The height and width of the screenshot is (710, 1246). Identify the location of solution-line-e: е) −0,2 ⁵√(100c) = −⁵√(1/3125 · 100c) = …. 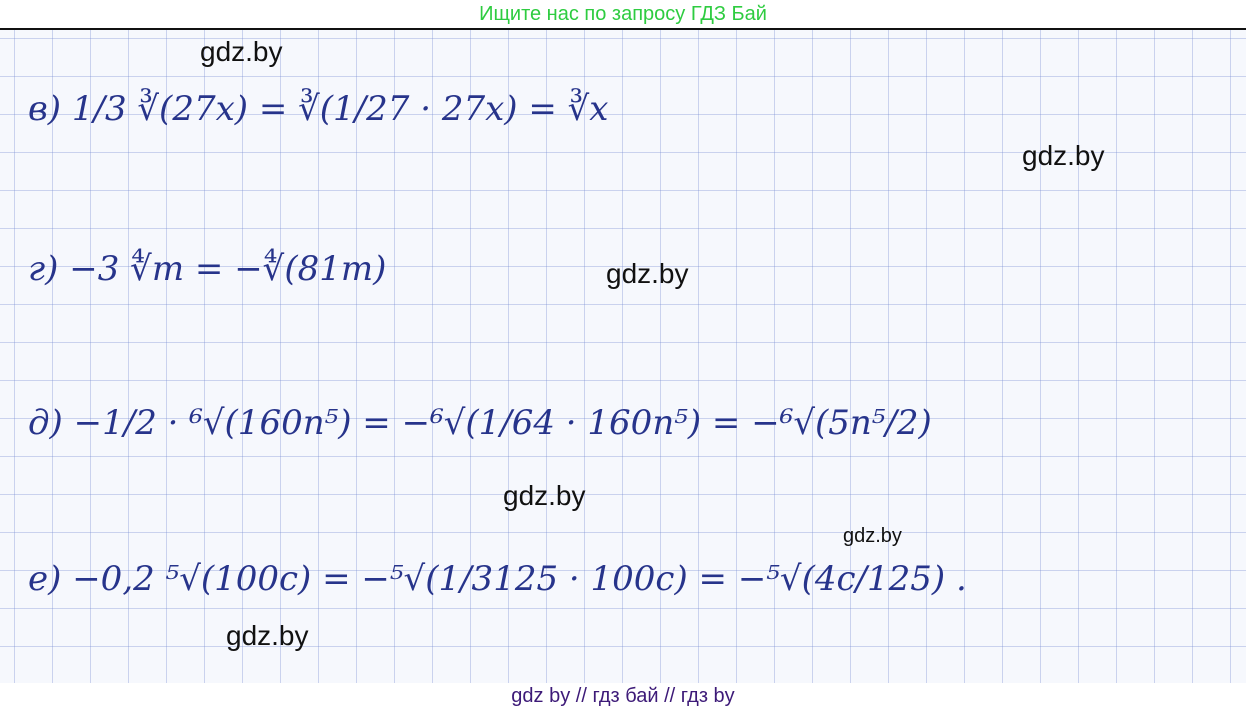
(497, 579).